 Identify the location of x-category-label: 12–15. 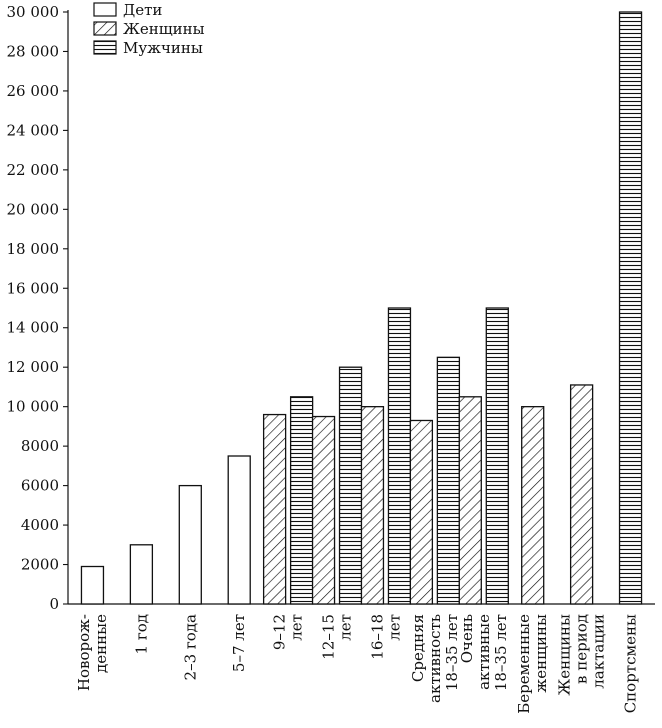
(329, 637).